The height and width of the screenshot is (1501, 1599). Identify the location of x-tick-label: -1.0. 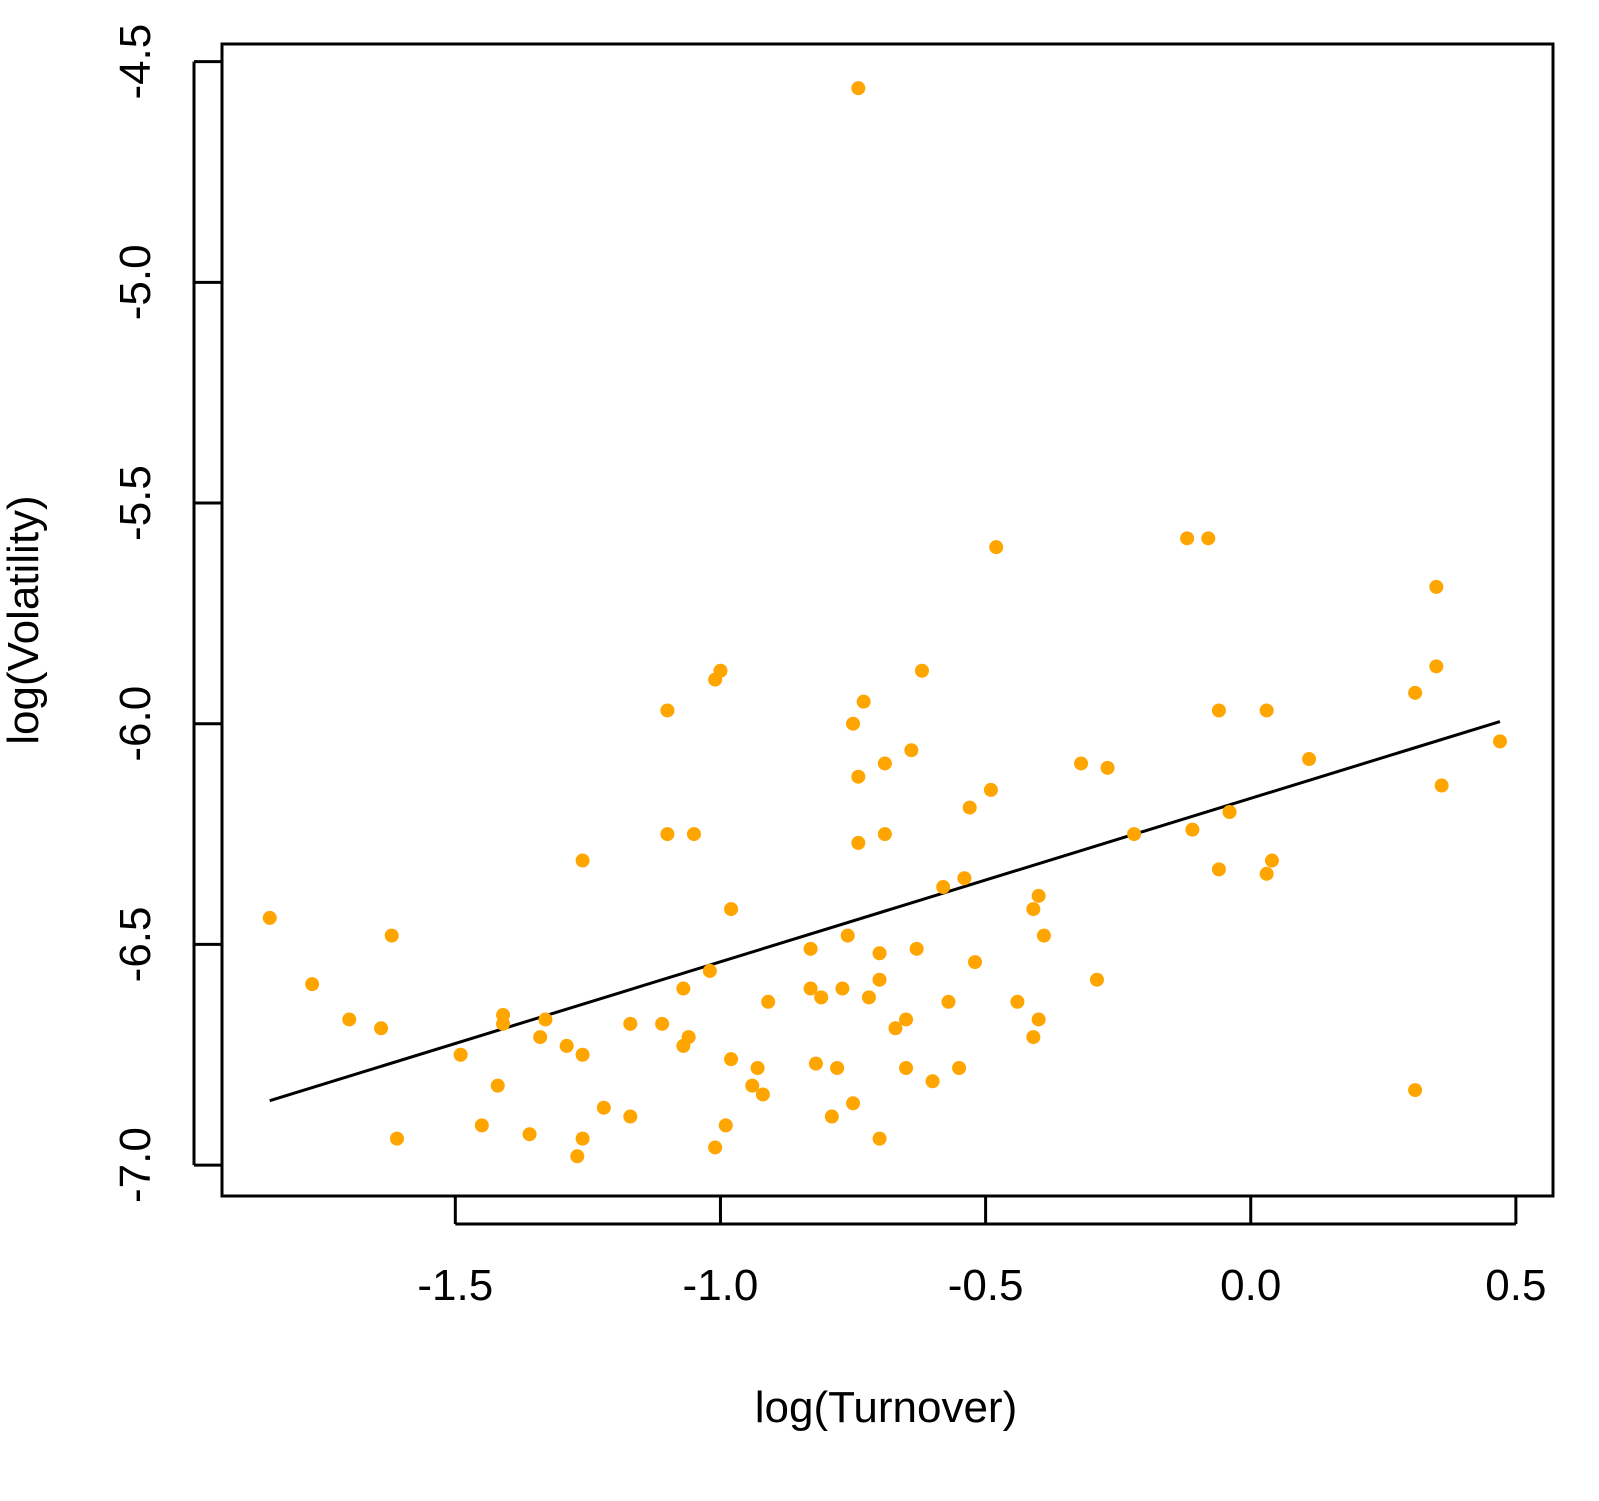
(721, 1285).